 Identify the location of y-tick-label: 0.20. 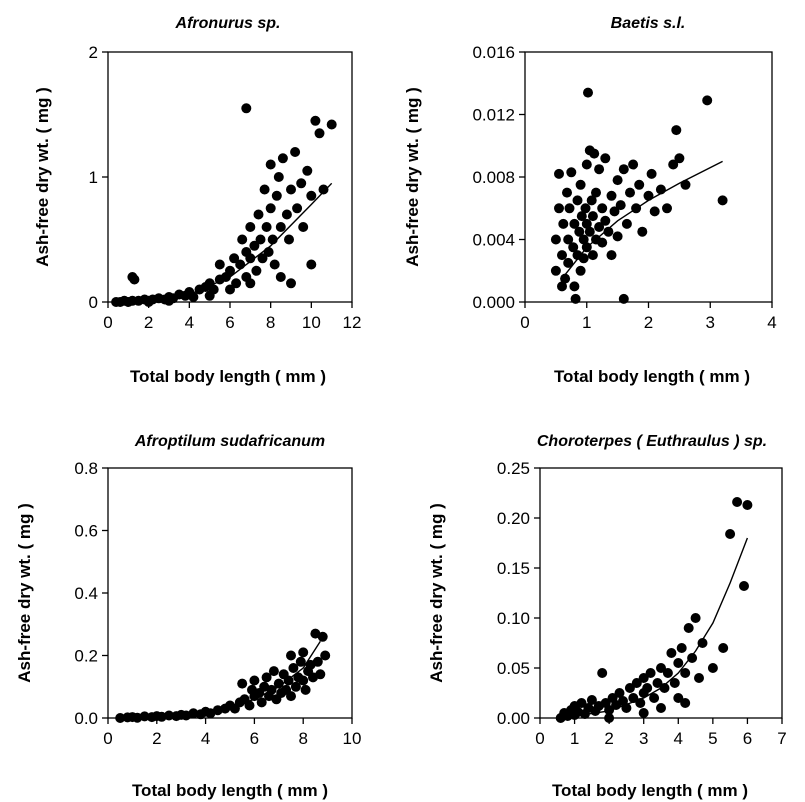
(513, 518).